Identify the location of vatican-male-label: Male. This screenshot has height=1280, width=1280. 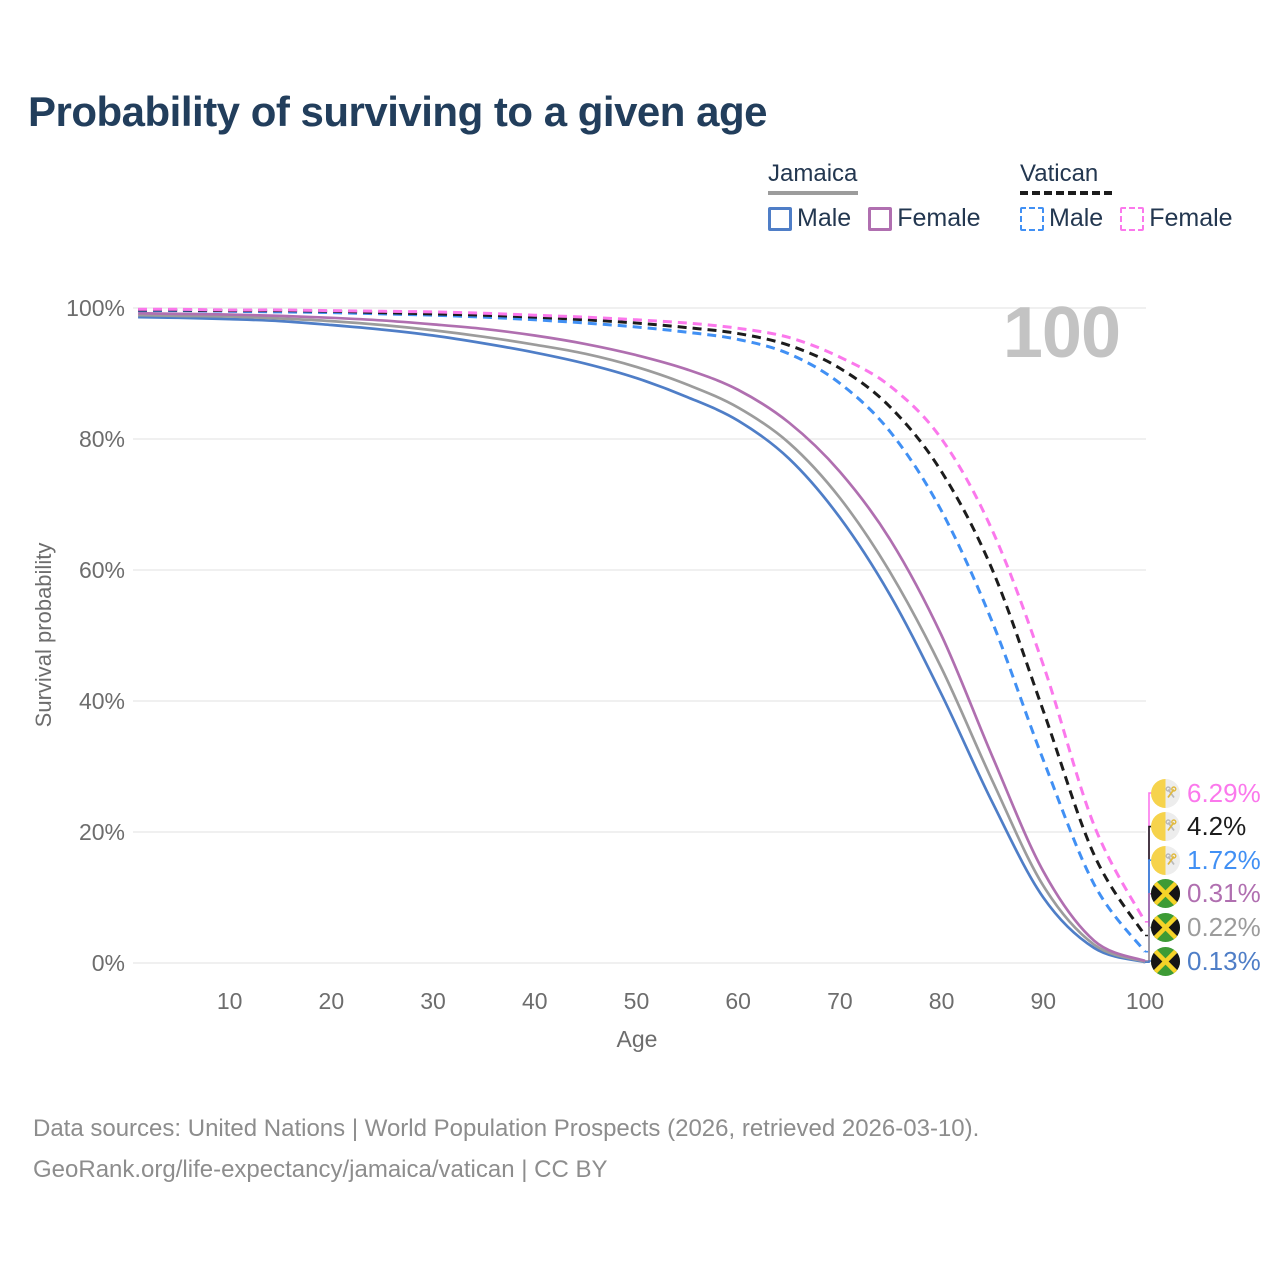
(1076, 218).